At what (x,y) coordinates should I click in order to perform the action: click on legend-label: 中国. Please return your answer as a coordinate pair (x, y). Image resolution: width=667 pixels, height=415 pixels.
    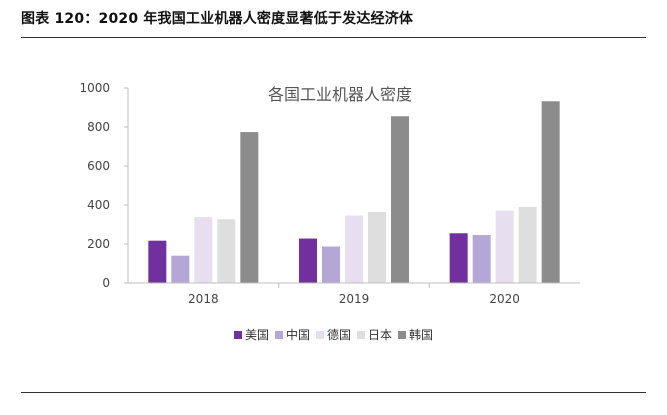
    Looking at the image, I should click on (297, 335).